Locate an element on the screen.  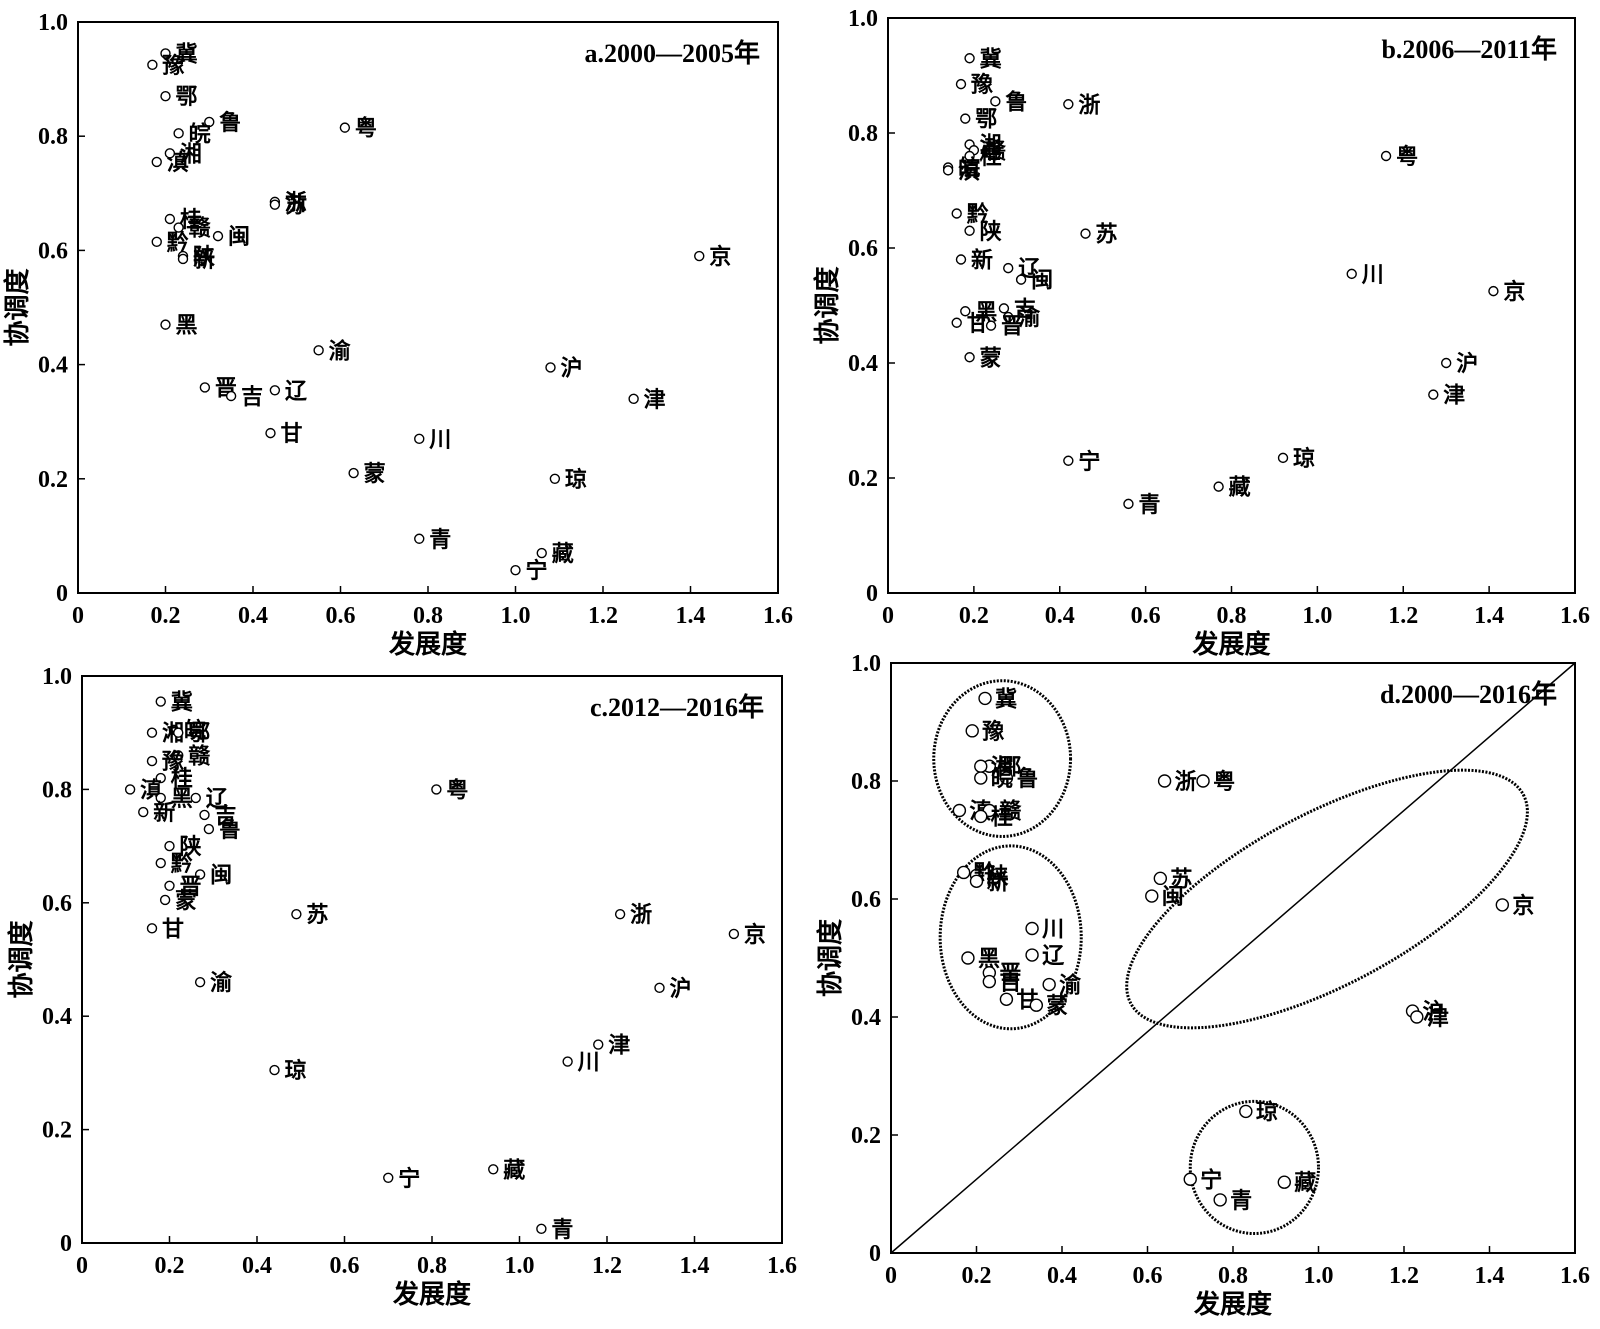
x-axis-label: 发展度 is located at coordinates (431, 1294).